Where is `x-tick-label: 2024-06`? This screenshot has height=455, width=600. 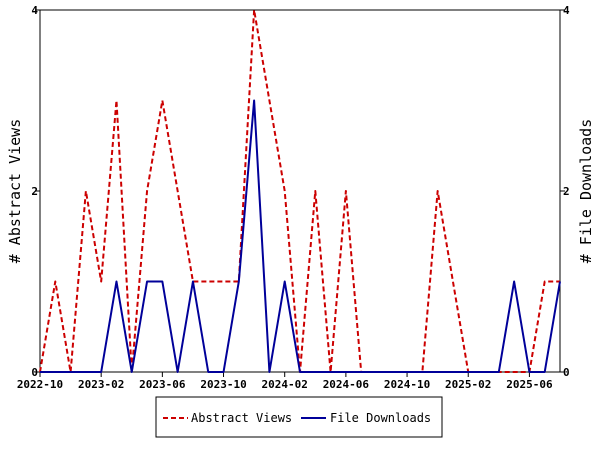 x-tick-label: 2024-06 is located at coordinates (346, 384).